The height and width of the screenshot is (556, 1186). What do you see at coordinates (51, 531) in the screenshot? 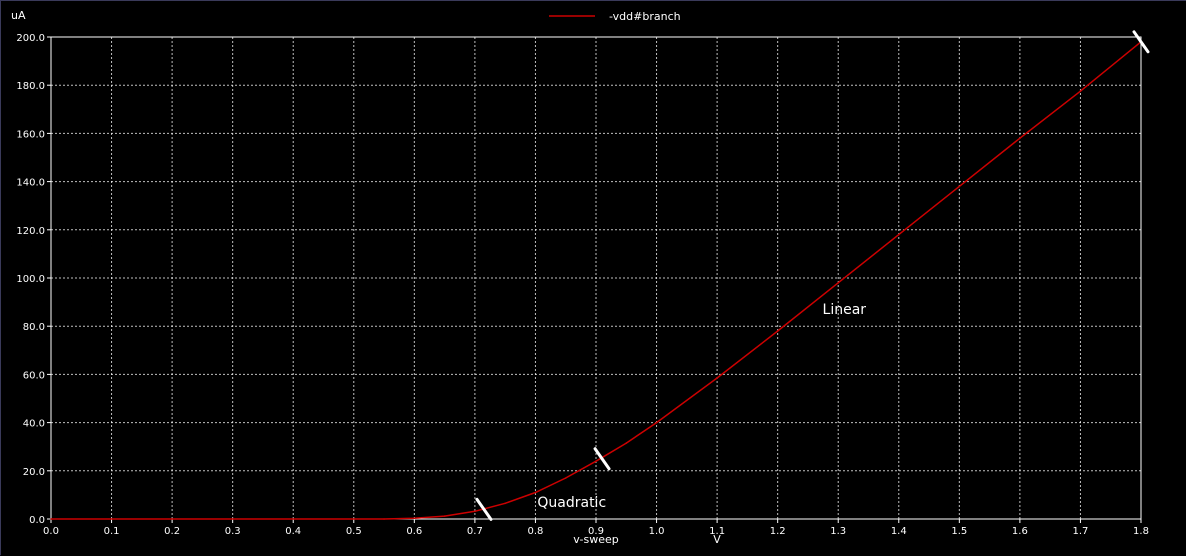
I see `x-tick-label: 0.0` at bounding box center [51, 531].